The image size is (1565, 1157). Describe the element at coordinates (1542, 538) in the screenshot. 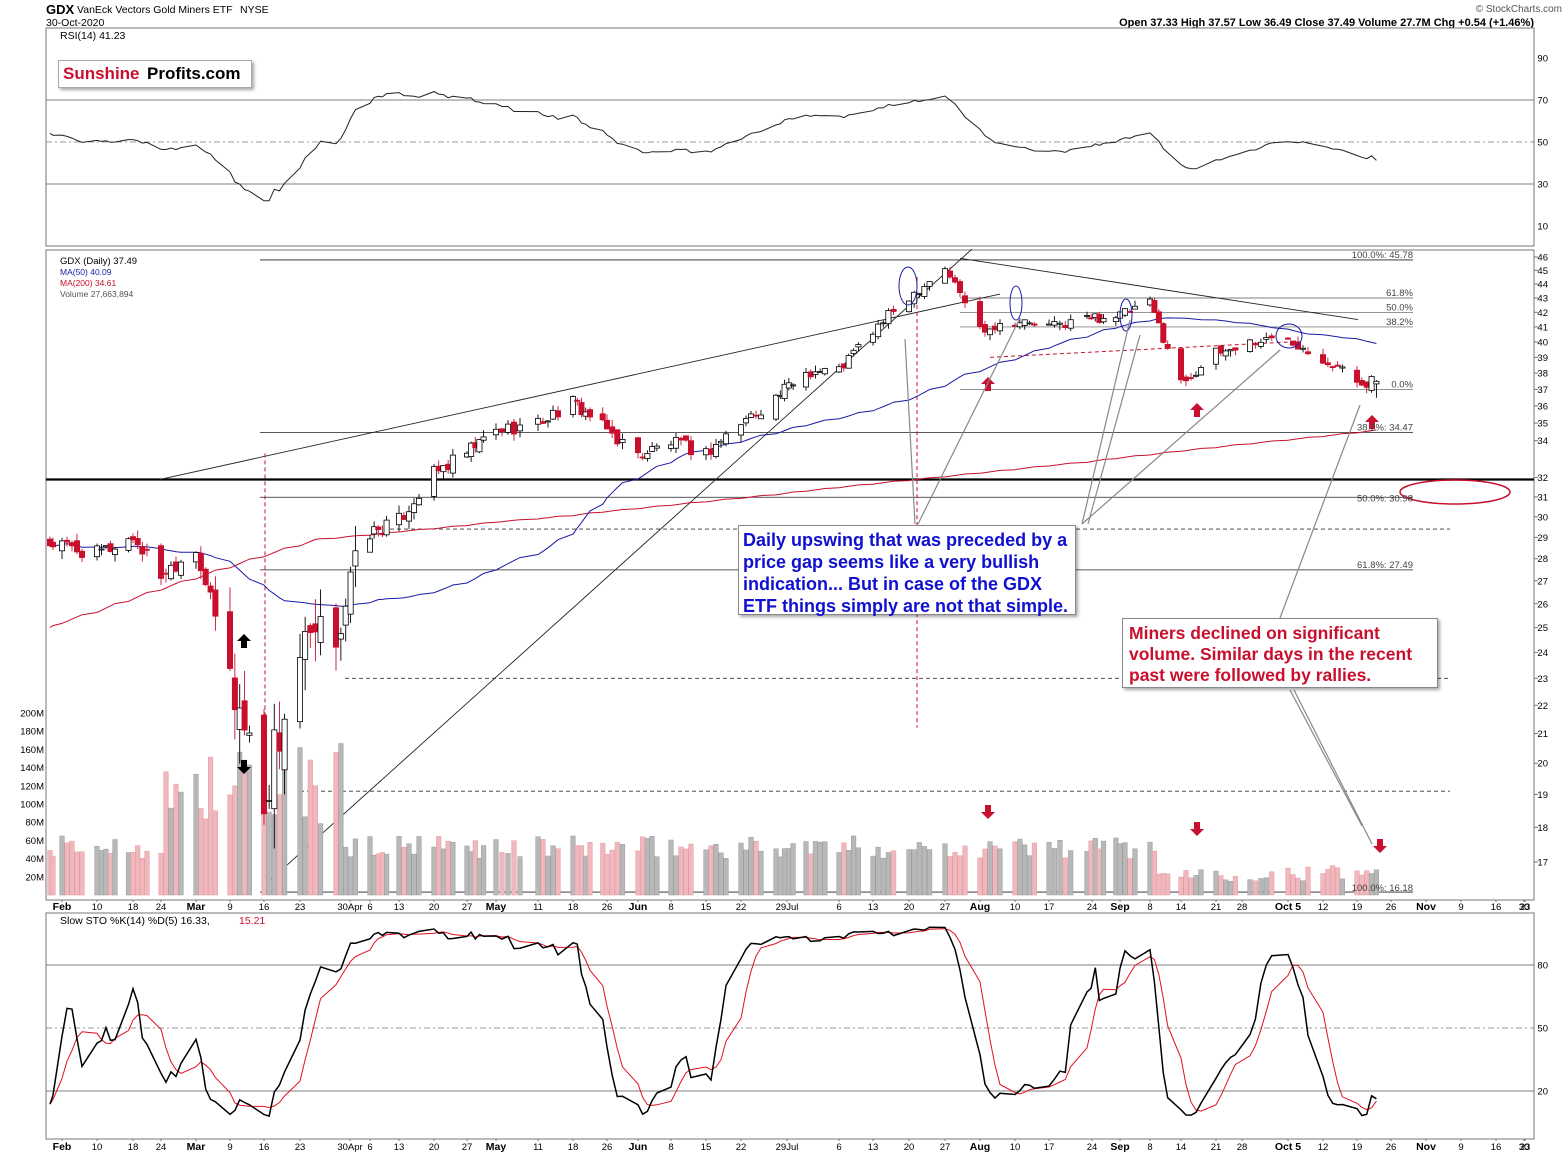

I see `price-tick-label: 29` at that location.